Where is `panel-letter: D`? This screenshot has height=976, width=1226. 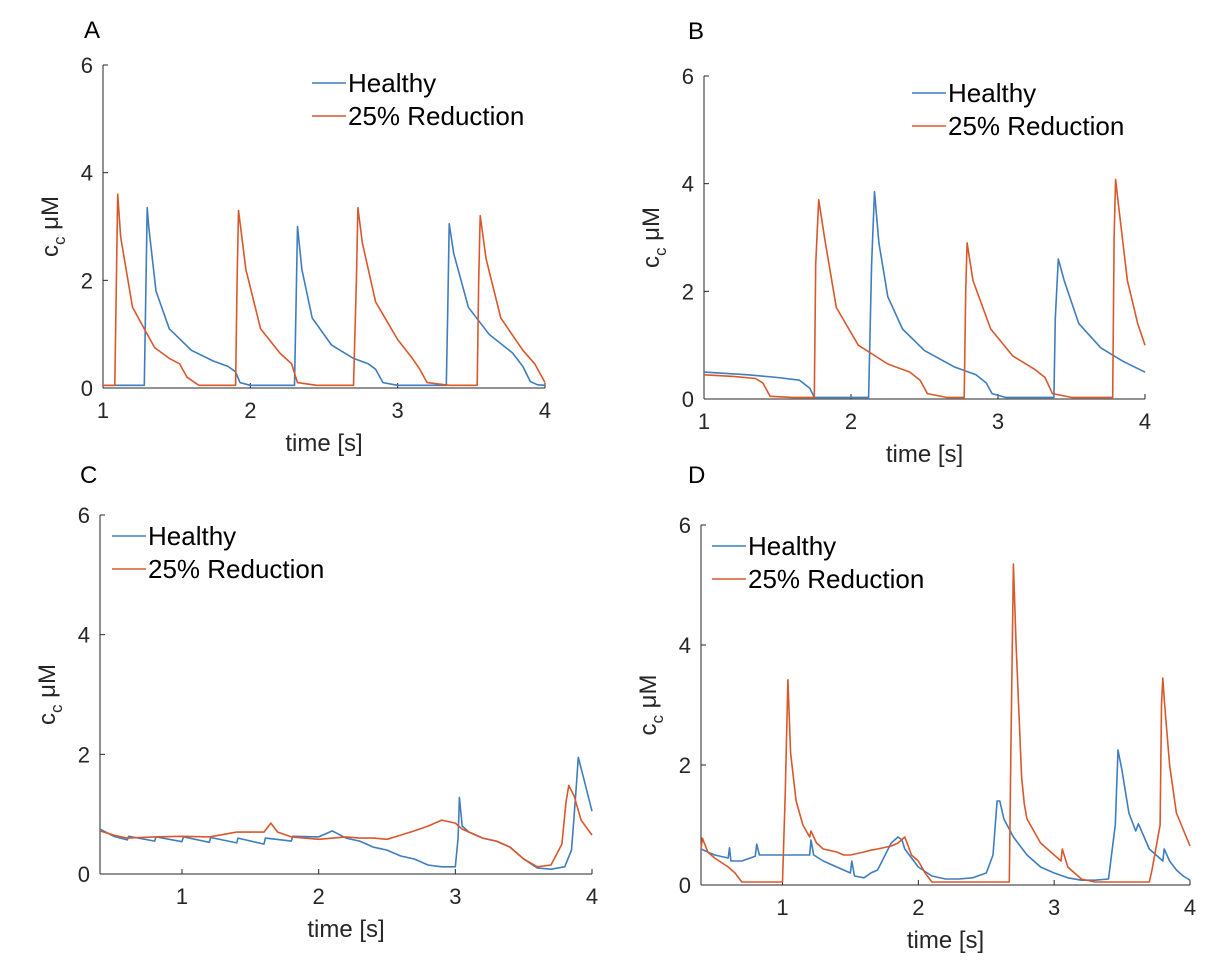 panel-letter: D is located at coordinates (696, 475).